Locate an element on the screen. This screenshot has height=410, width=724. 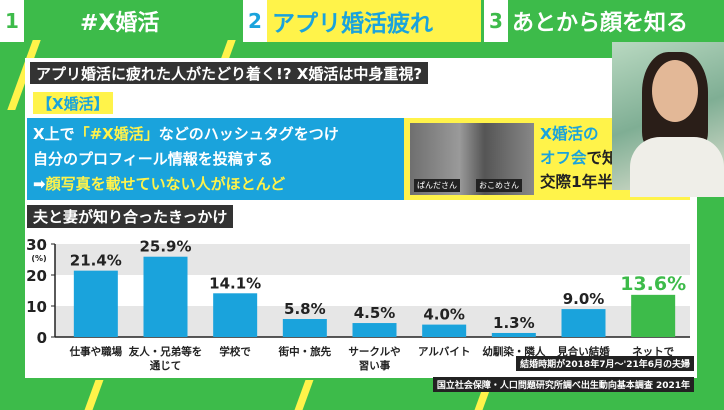
tab-number-1: 1 is located at coordinates (12, 21).